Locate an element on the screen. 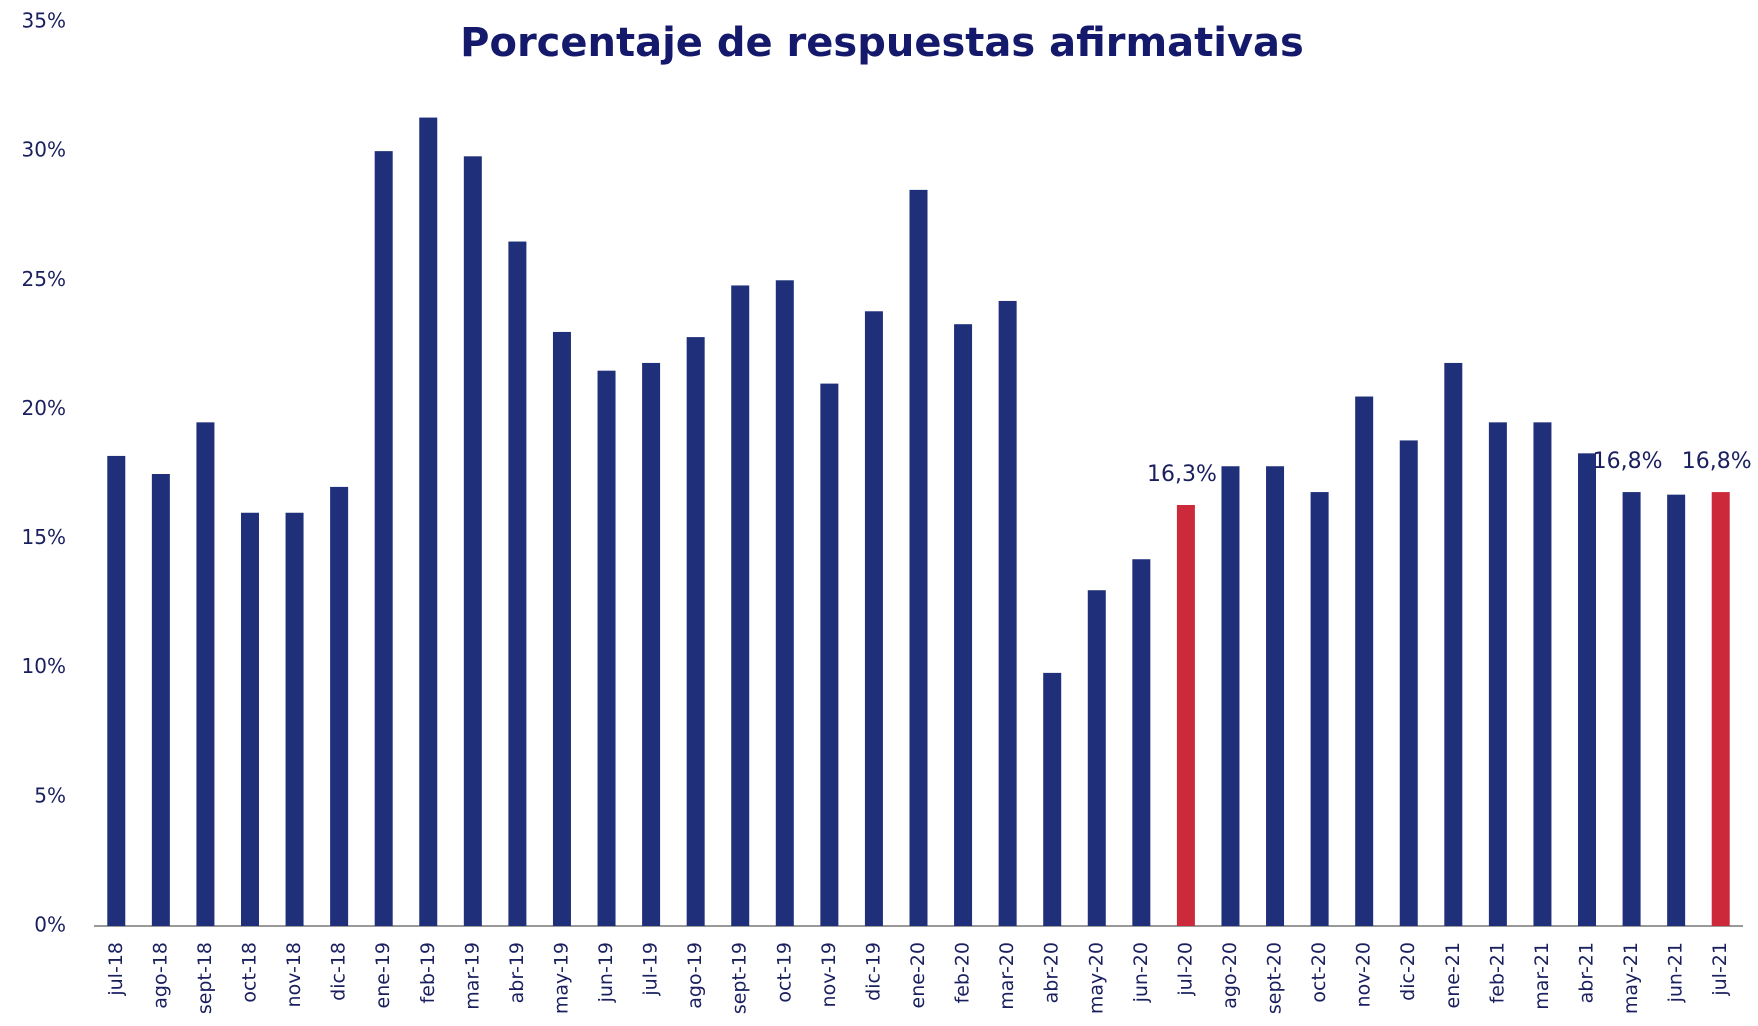  y-tick-label: 5% is located at coordinates (50, 795).